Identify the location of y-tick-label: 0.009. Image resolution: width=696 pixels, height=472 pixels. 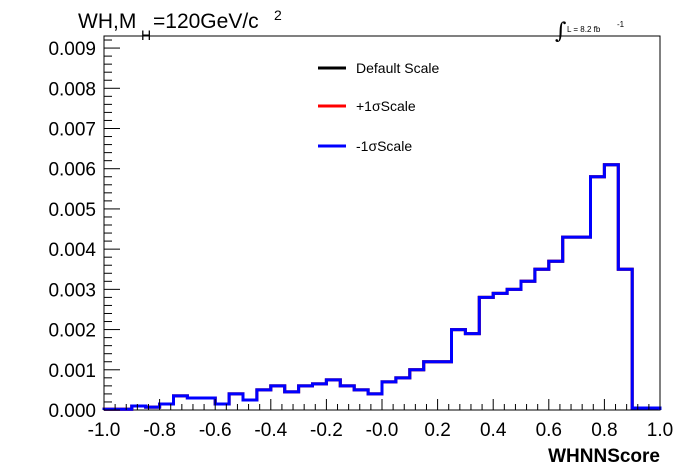
(72, 49).